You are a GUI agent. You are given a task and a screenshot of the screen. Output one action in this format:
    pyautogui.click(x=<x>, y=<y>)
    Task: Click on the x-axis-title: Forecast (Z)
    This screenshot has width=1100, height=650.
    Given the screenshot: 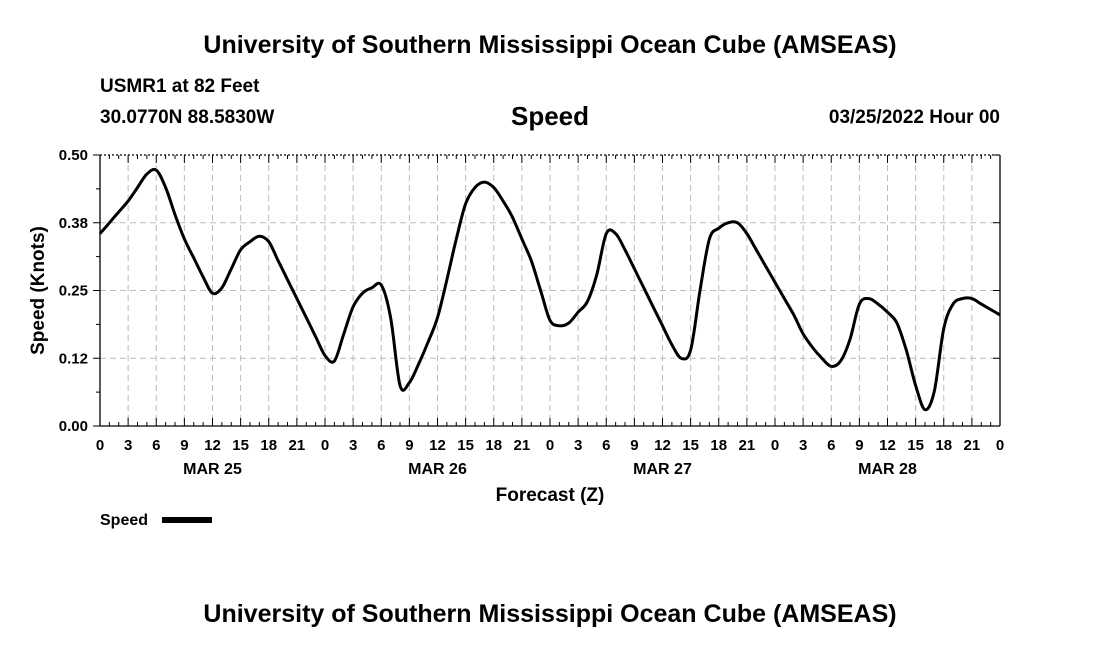 What is the action you would take?
    pyautogui.click(x=550, y=495)
    